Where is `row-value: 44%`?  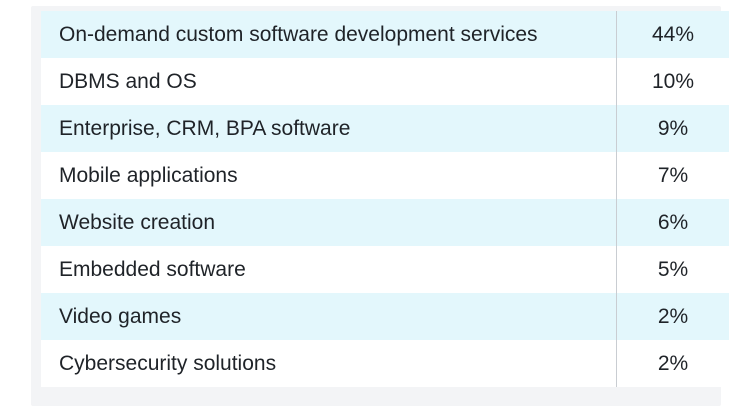 row-value: 44% is located at coordinates (672, 34).